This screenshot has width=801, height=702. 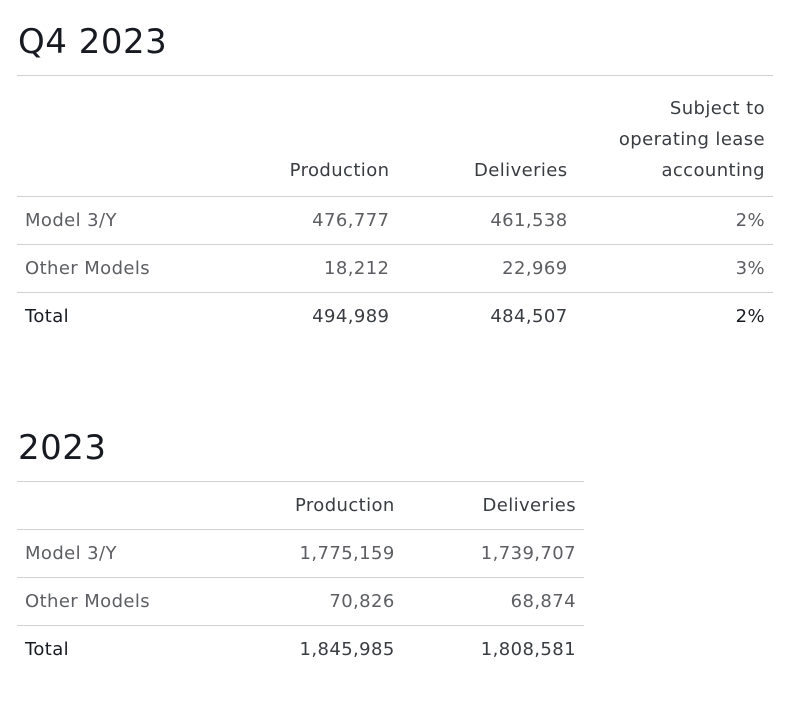 What do you see at coordinates (486, 316) in the screenshot?
I see `deliveries-total: 484,507` at bounding box center [486, 316].